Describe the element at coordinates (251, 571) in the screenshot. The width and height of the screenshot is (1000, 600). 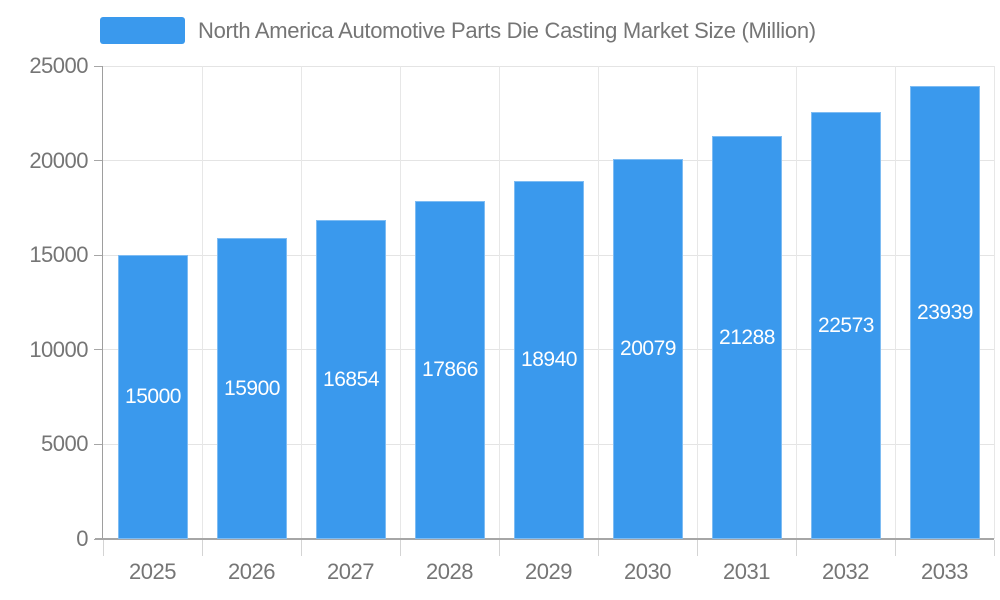
I see `x-tick-label: 2026` at that location.